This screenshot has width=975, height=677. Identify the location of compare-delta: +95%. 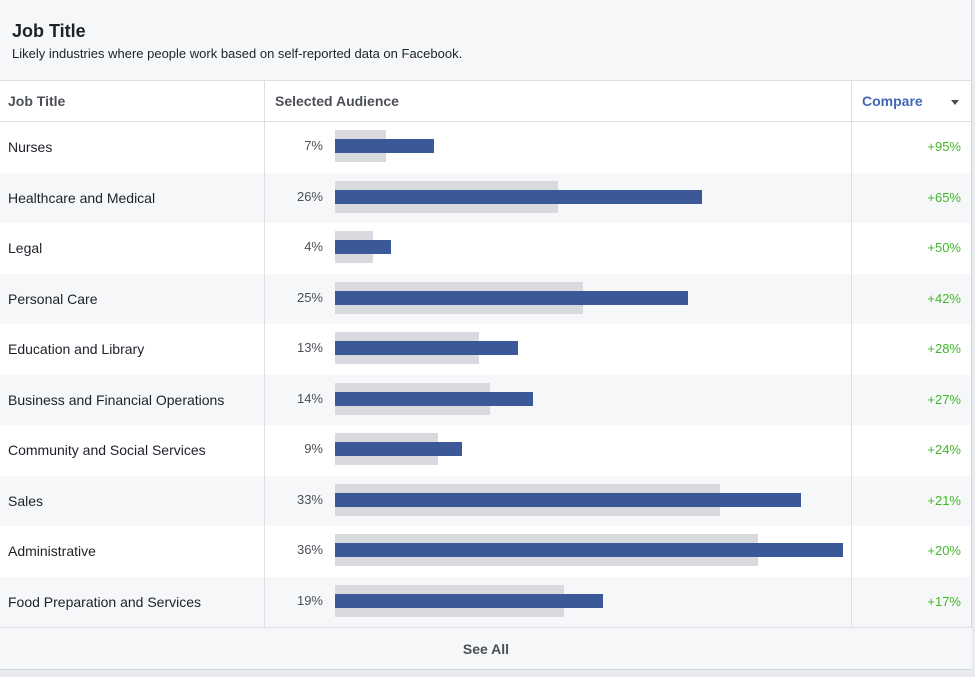
(944, 146).